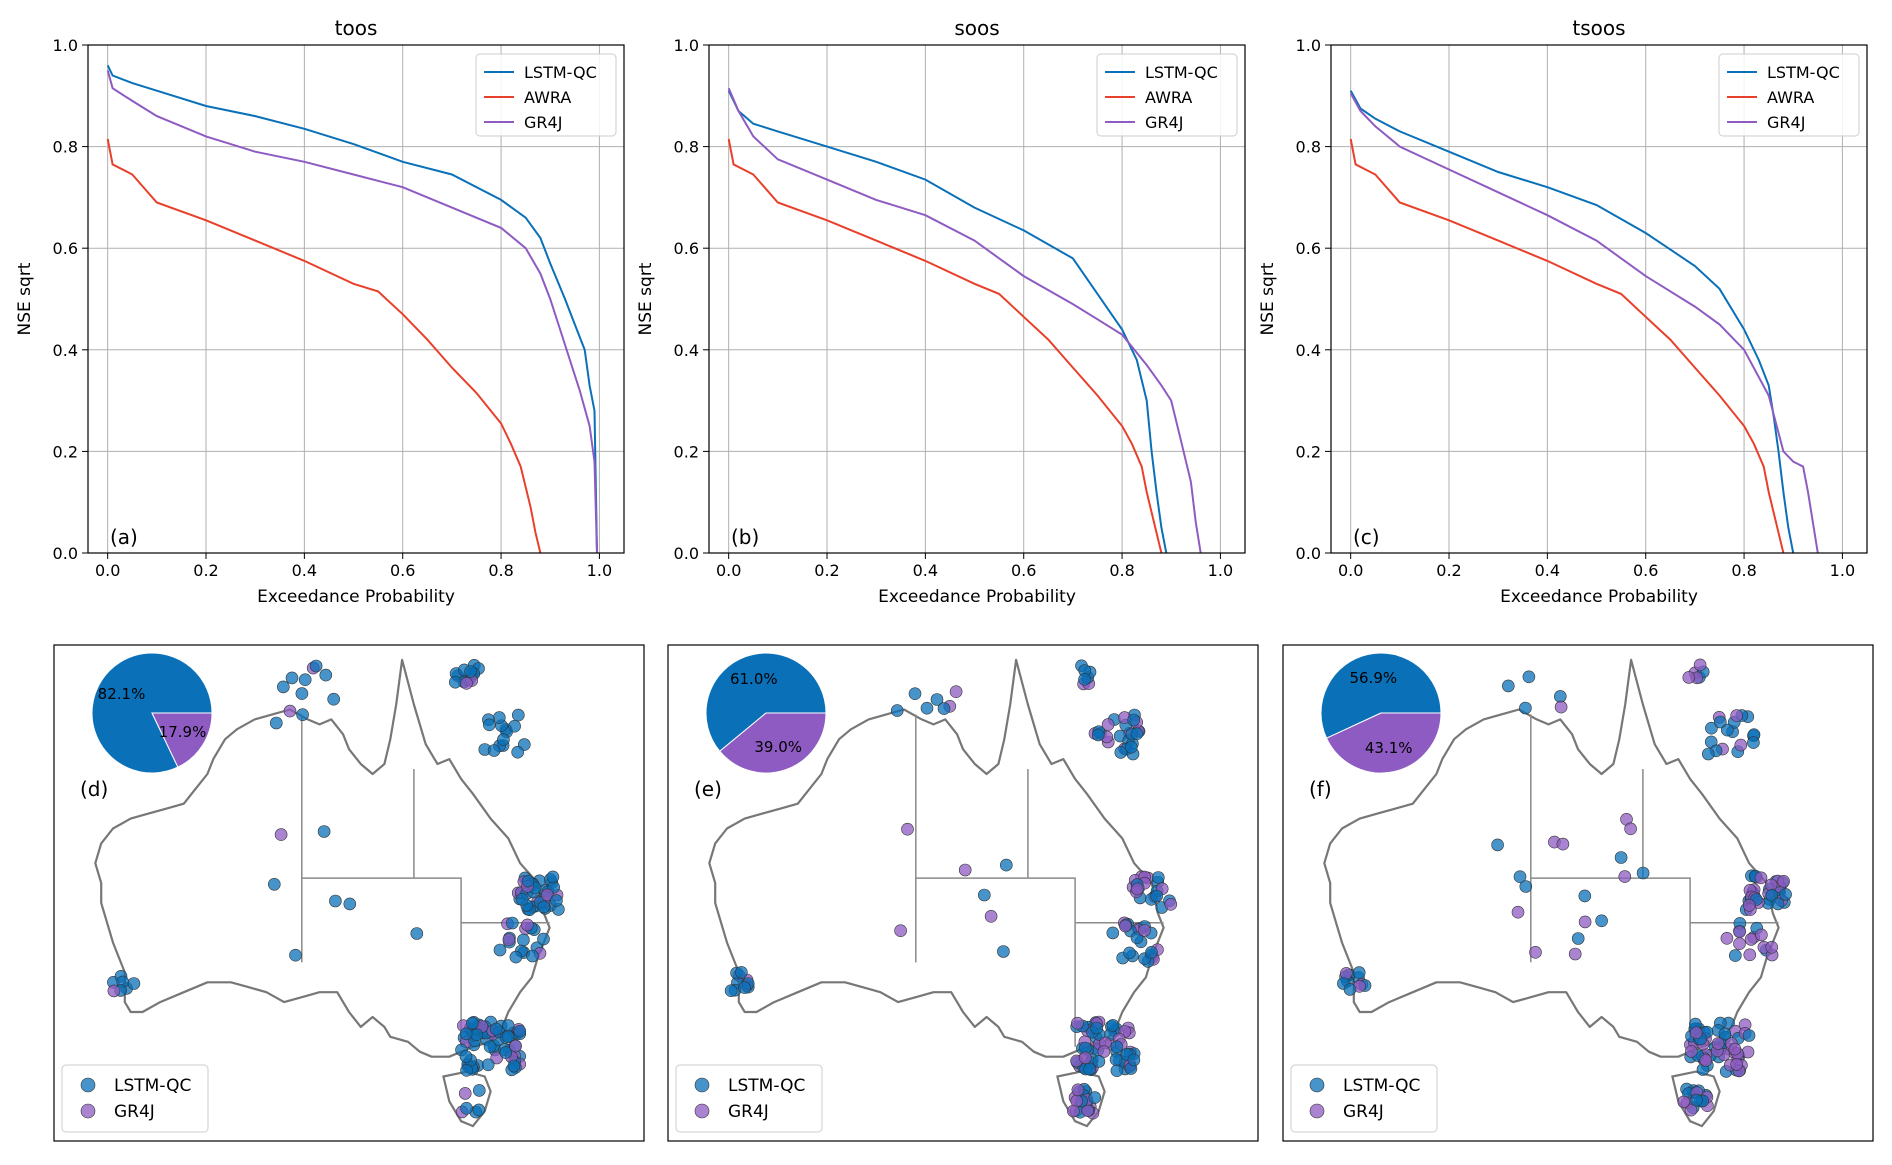 The image size is (1892, 1165). What do you see at coordinates (1381, 695) in the screenshot?
I see `pie-slice-lstm` at bounding box center [1381, 695].